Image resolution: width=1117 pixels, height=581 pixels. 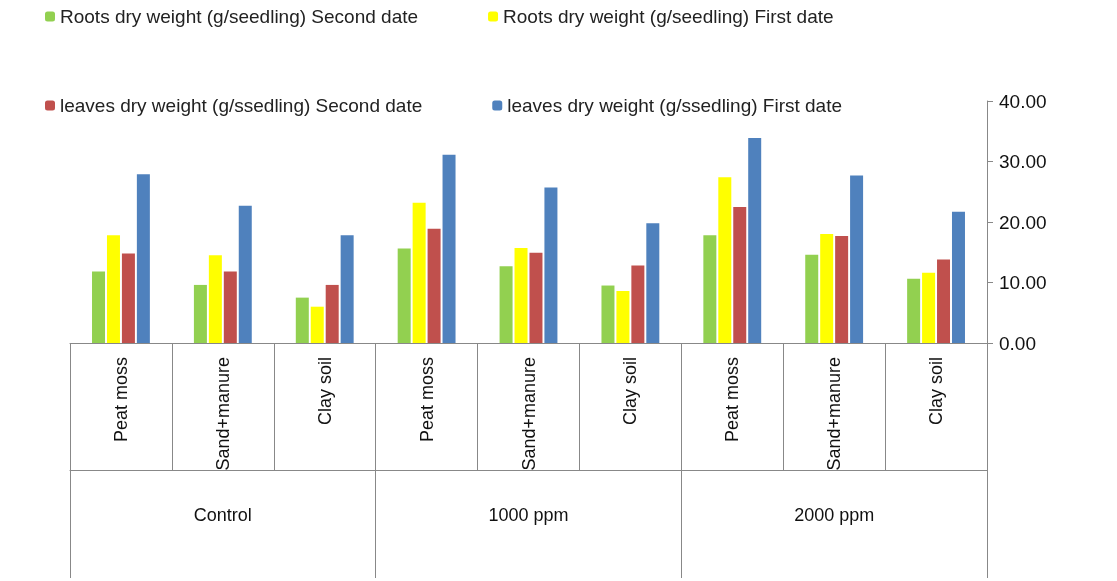 I want to click on legend-label: leaves dry weight (g/ssedling) First date, so click(x=675, y=105).